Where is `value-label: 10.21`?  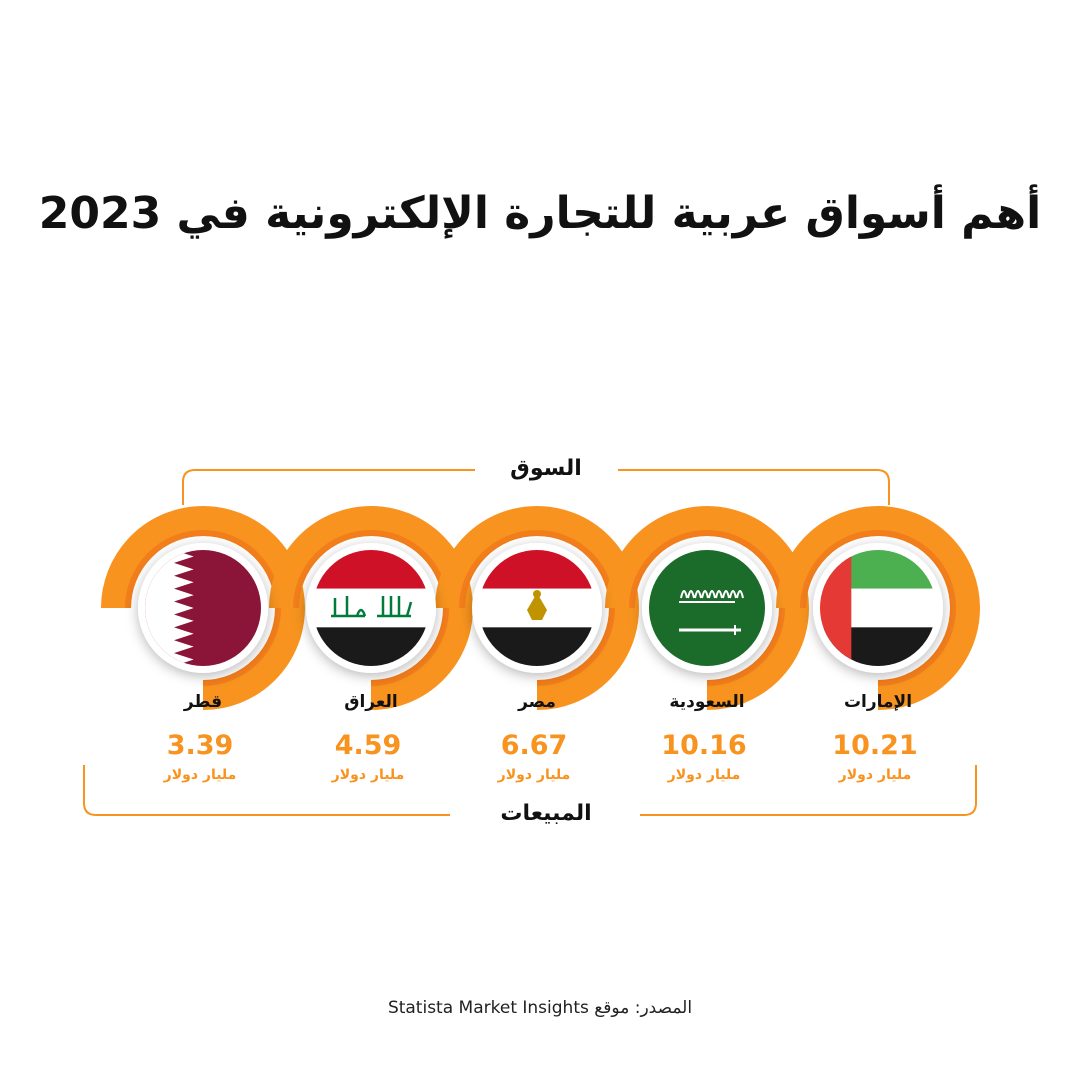
value-label: 10.21 is located at coordinates (874, 745).